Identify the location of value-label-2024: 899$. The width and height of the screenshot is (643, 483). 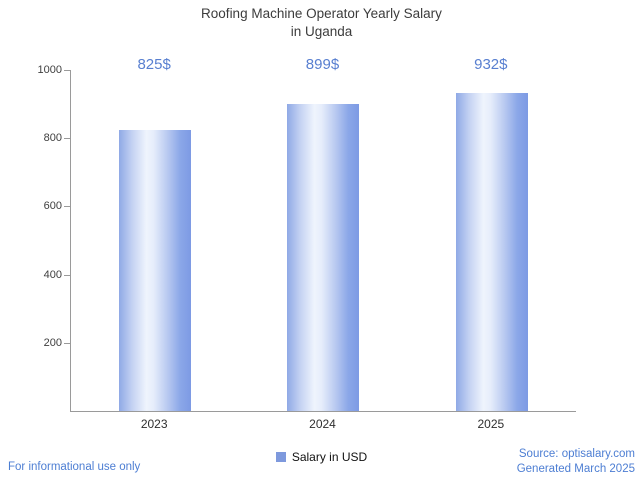
(322, 64).